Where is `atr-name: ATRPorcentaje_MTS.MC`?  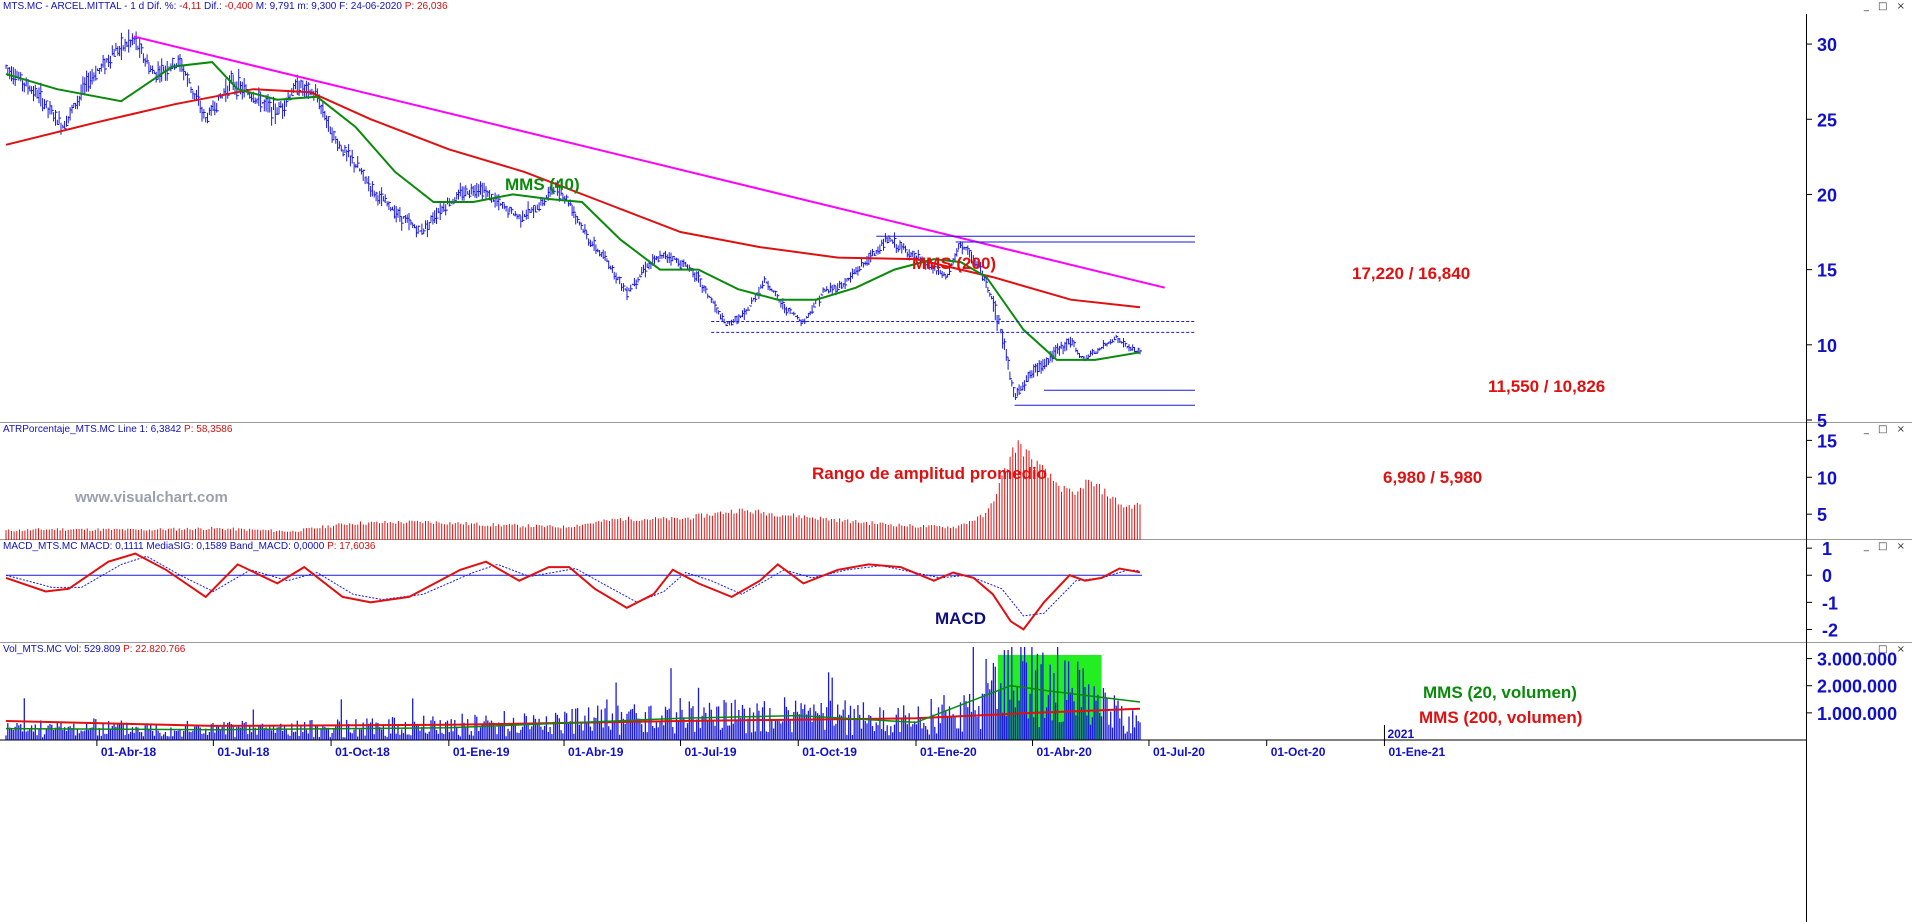
atr-name: ATRPorcentaje_MTS.MC is located at coordinates (59, 429).